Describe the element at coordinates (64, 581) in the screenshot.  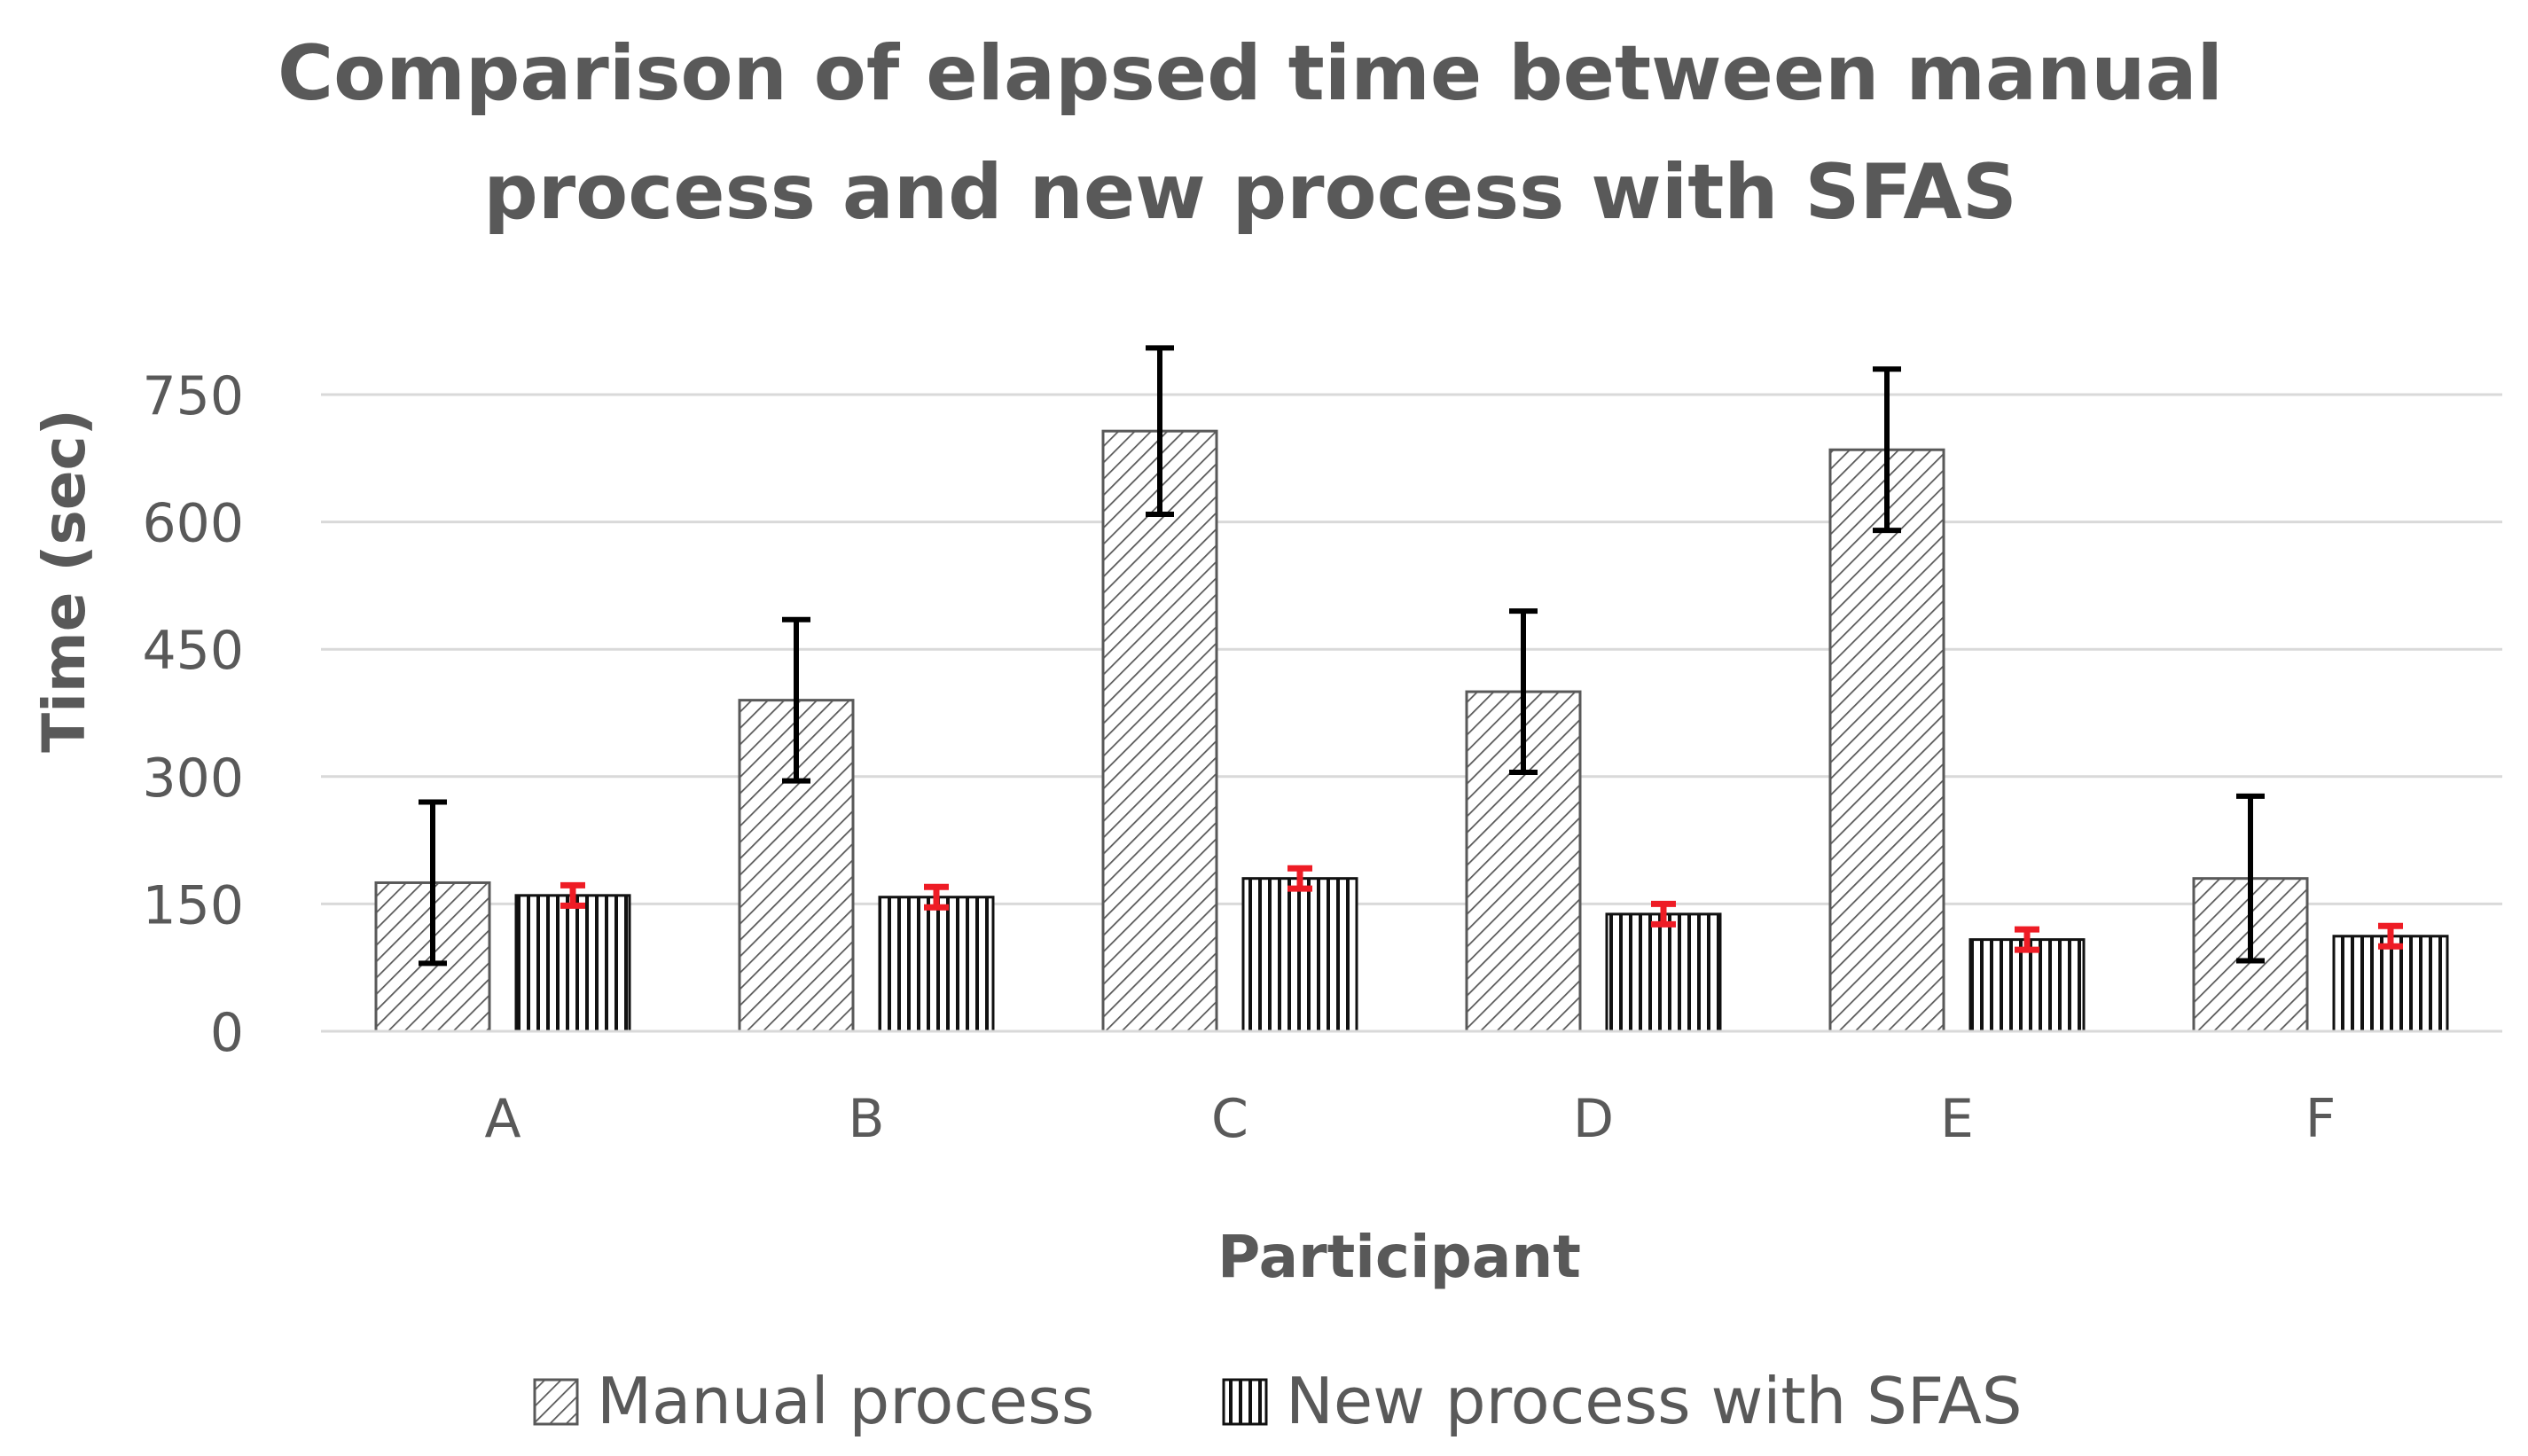
I see `y-axis-title: Time (sec)` at that location.